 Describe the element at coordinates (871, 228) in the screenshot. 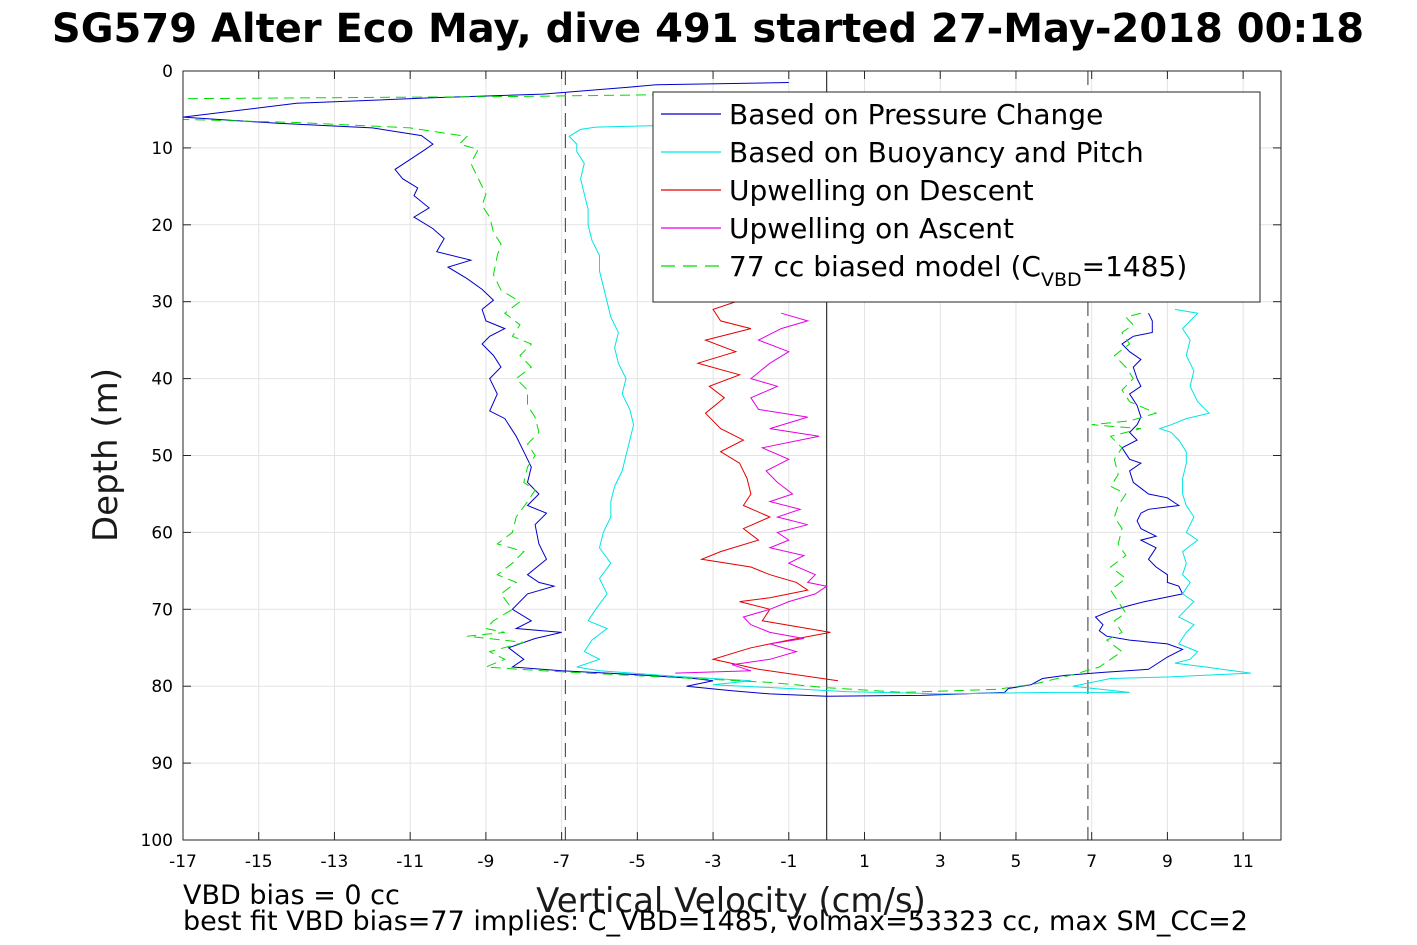

I see `legend-label: Upwelling on Ascent` at that location.